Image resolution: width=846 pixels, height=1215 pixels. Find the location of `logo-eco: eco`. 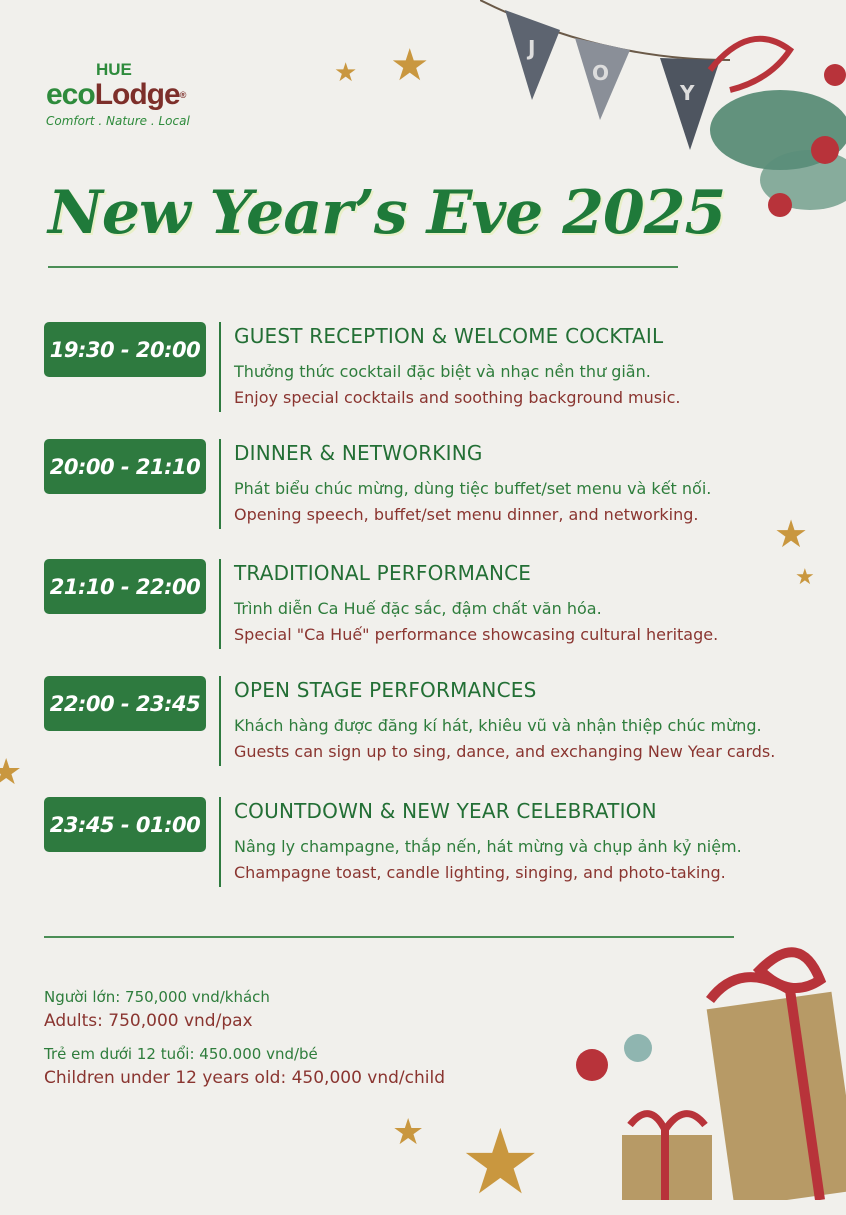

logo-eco: eco is located at coordinates (71, 94).